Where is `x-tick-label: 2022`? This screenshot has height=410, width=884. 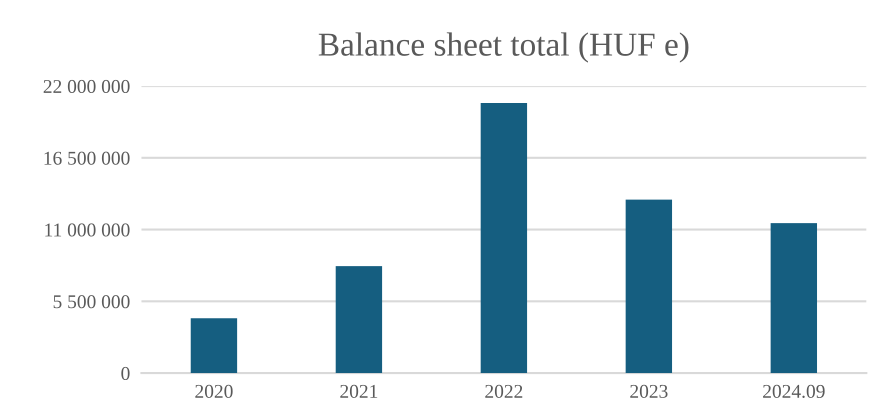 x-tick-label: 2022 is located at coordinates (503, 391).